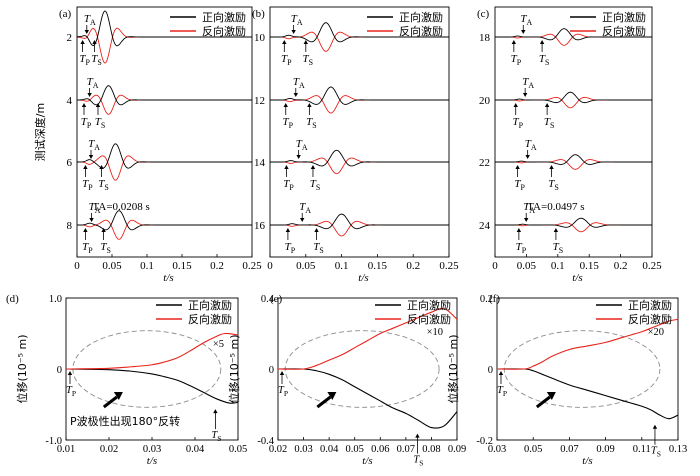 This screenshot has width=700, height=476. Describe the element at coordinates (259, 101) in the screenshot. I see `depth-label: 12` at that location.